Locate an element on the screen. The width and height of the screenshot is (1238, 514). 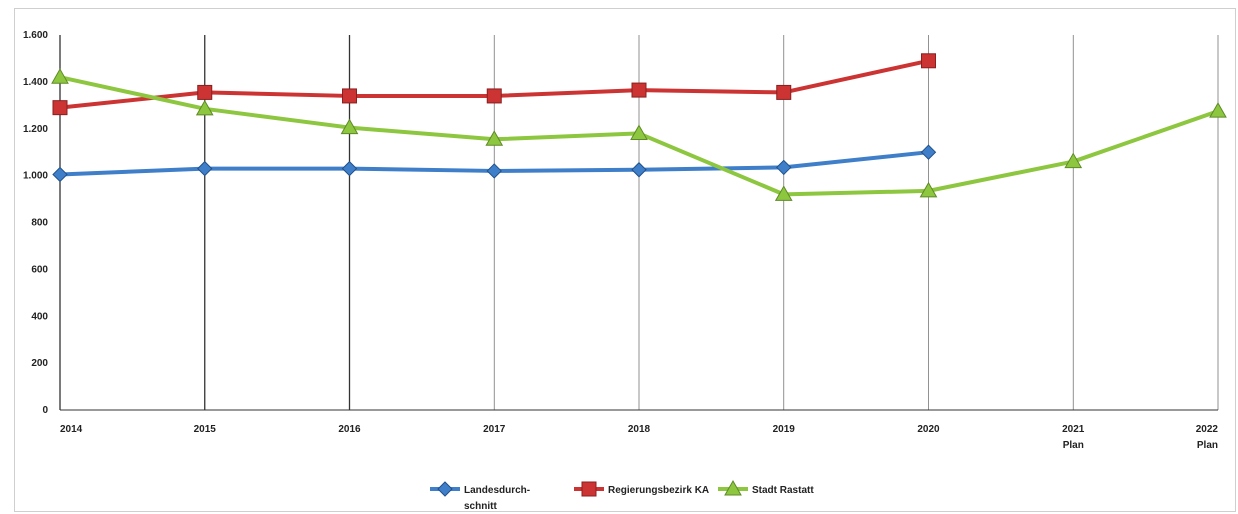
legend-label: Landesdurch- is located at coordinates (497, 490).